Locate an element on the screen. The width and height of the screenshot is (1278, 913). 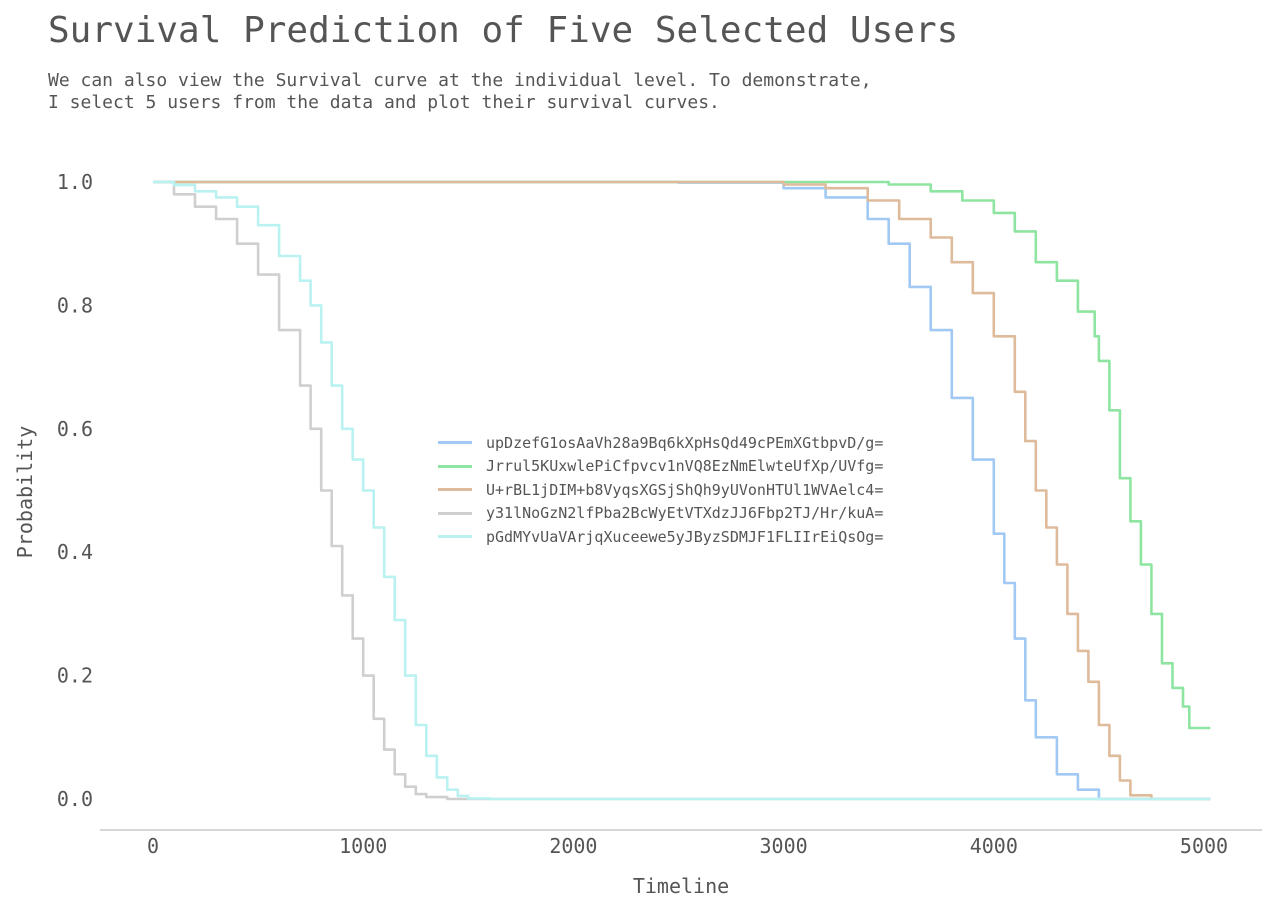
x-tick-label: 0 is located at coordinates (153, 846).